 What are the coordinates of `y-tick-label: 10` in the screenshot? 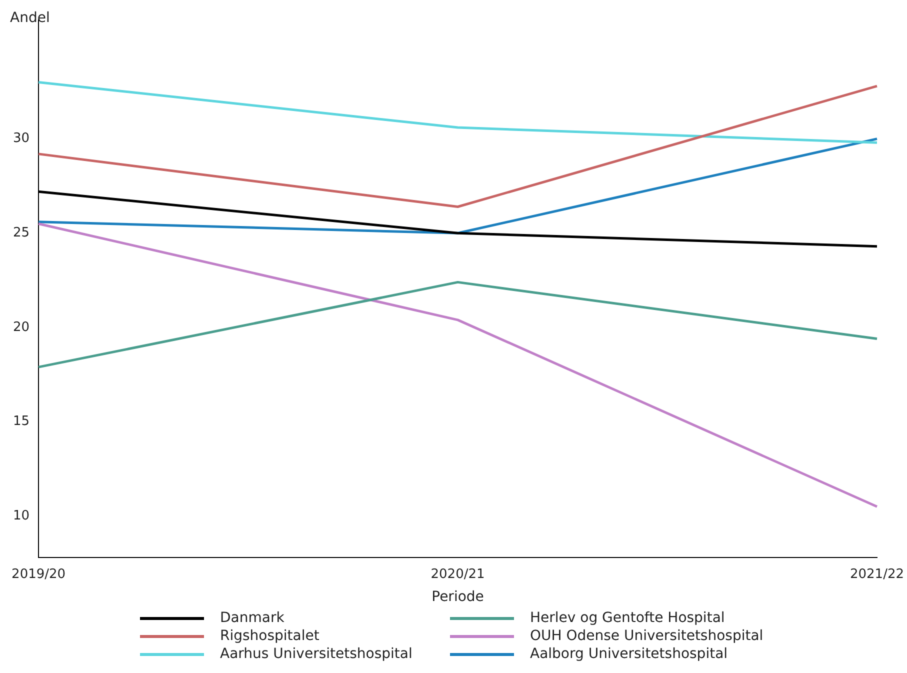 It's located at (21, 516).